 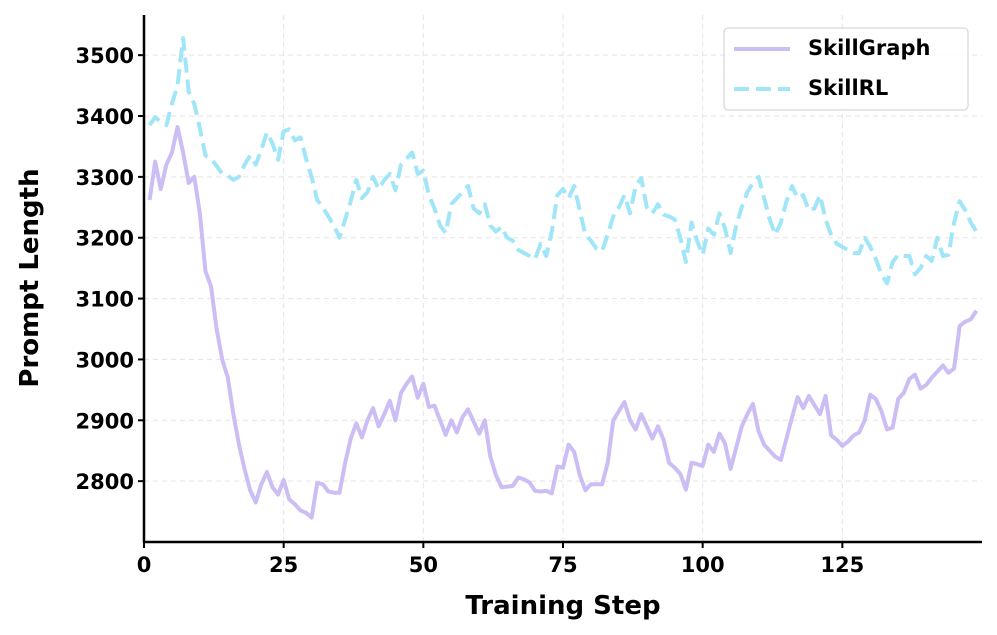 What do you see at coordinates (842, 565) in the screenshot?
I see `x-tick-label: 125` at bounding box center [842, 565].